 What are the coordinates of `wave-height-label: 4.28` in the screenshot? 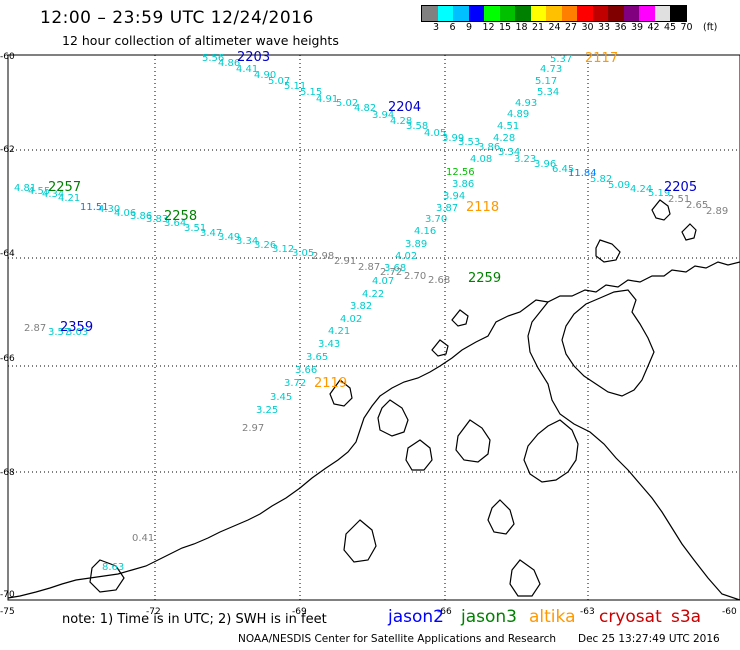 It's located at (504, 138).